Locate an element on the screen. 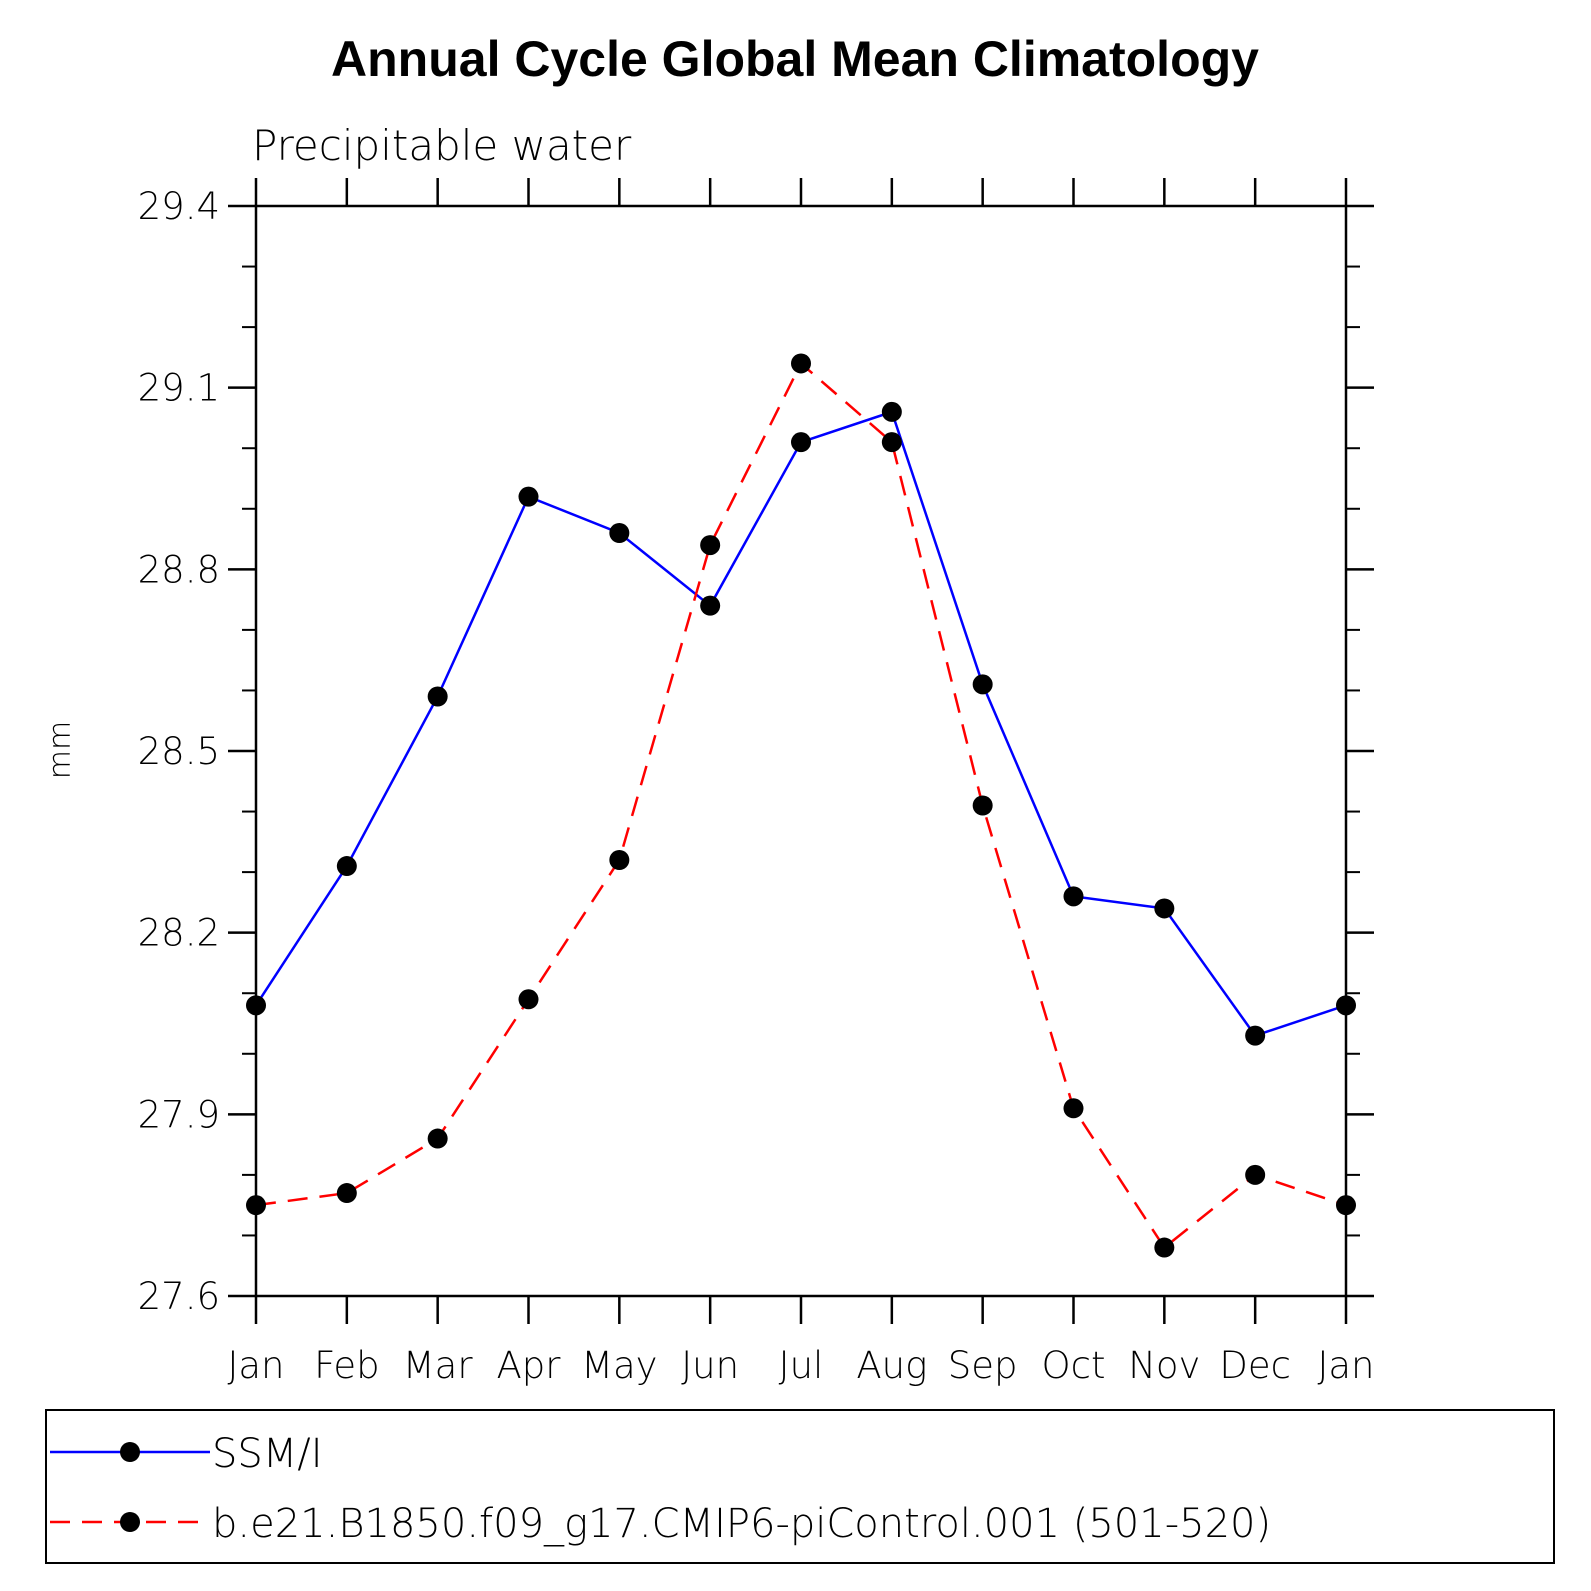 This screenshot has height=1591, width=1591. x-tick-label: Nov is located at coordinates (1164, 1365).